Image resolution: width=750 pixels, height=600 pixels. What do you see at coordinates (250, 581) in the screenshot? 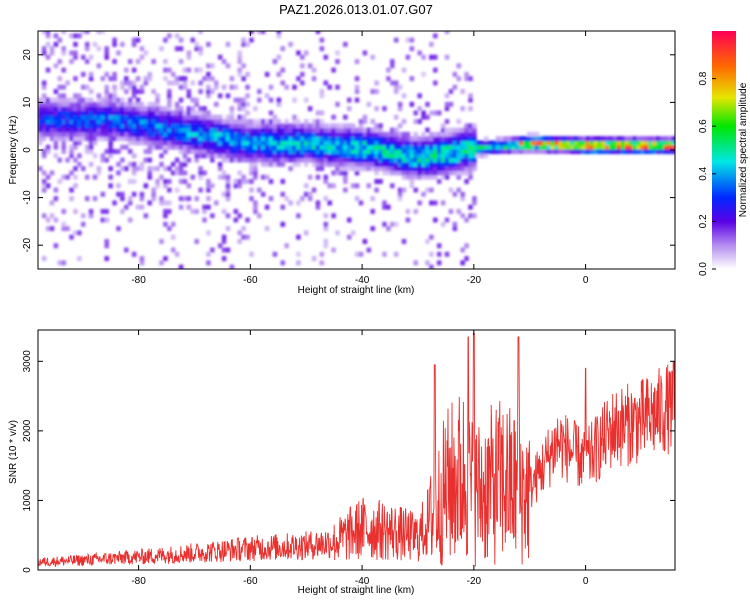
I see `snr-x-tick-label: -60` at bounding box center [250, 581].